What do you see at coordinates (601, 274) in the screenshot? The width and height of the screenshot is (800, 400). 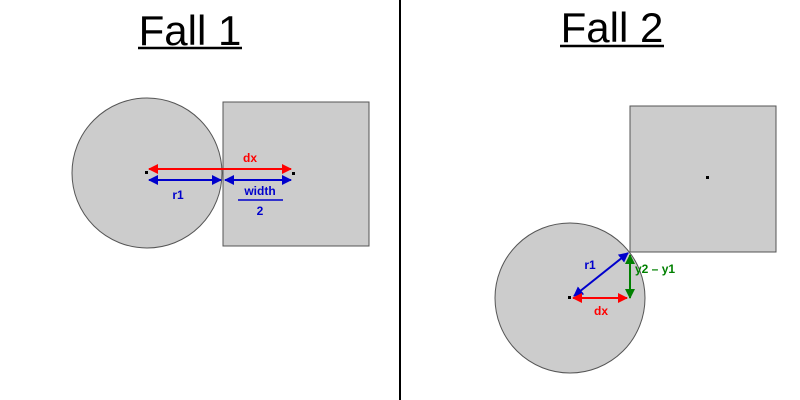 I see `r1-arrow` at bounding box center [601, 274].